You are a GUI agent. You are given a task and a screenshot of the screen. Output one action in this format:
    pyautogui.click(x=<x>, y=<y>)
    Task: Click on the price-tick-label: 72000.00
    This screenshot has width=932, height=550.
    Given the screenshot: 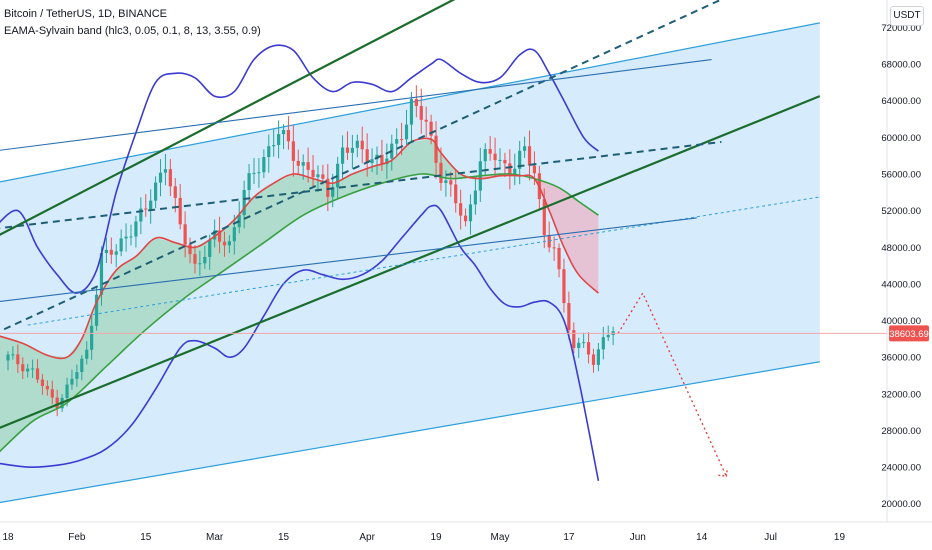 What is the action you would take?
    pyautogui.click(x=901, y=28)
    